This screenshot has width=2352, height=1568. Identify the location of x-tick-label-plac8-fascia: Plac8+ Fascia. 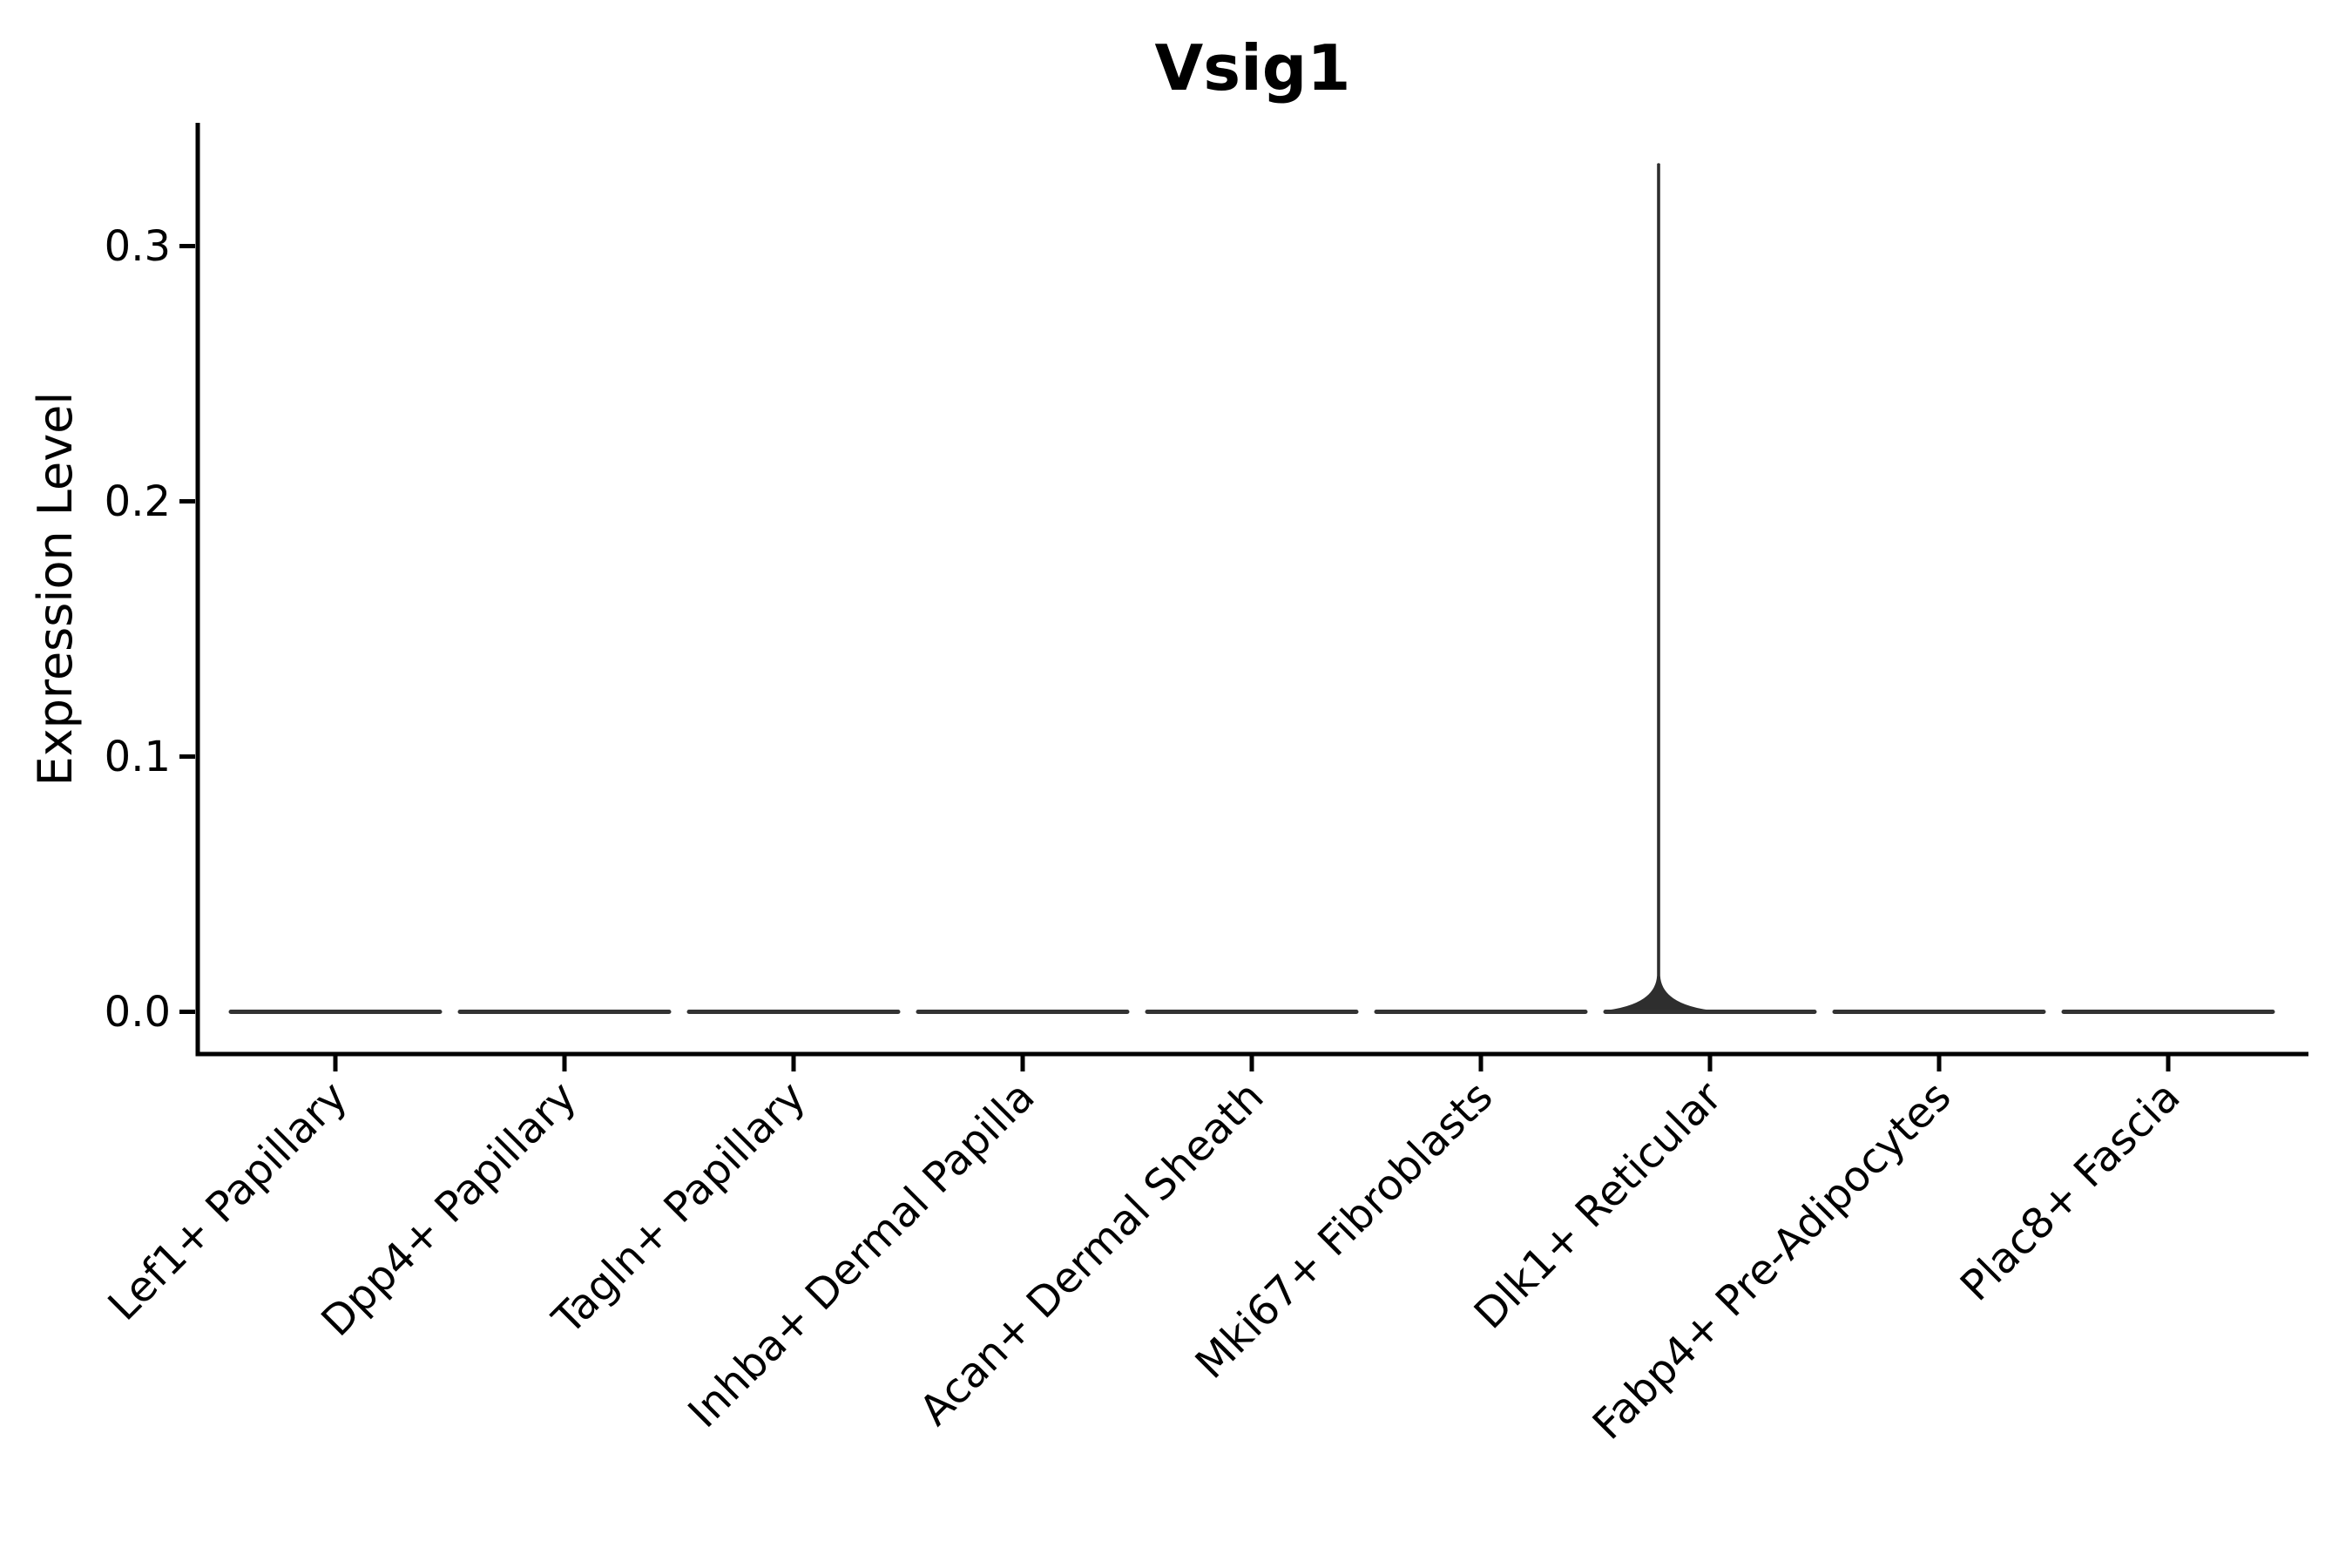
(2070, 1191).